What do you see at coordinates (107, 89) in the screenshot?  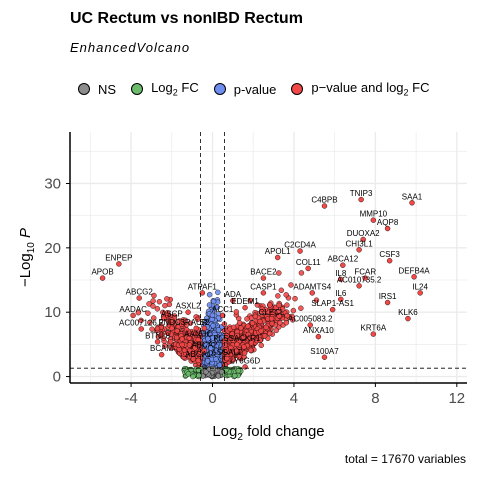 I see `legend-label-ns: NS` at bounding box center [107, 89].